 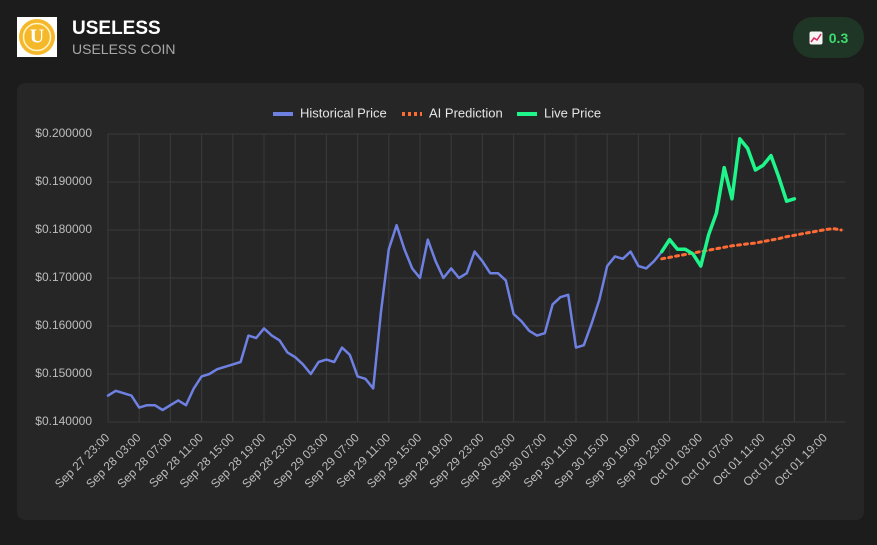 What do you see at coordinates (466, 112) in the screenshot?
I see `legend-label: AI Prediction` at bounding box center [466, 112].